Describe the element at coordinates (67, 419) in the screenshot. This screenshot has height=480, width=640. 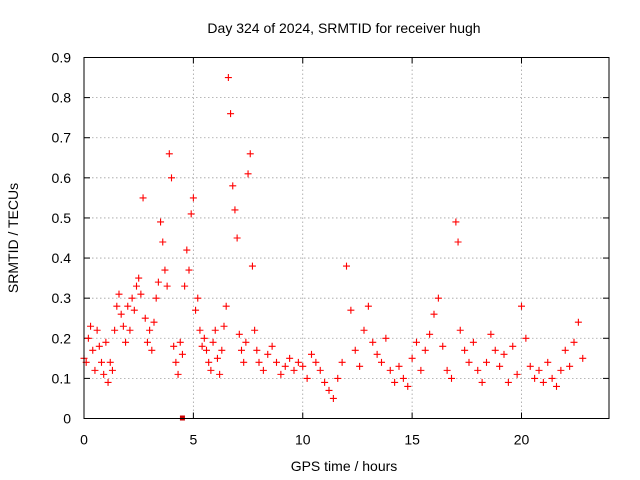
I see `y-tick-label: 0` at that location.